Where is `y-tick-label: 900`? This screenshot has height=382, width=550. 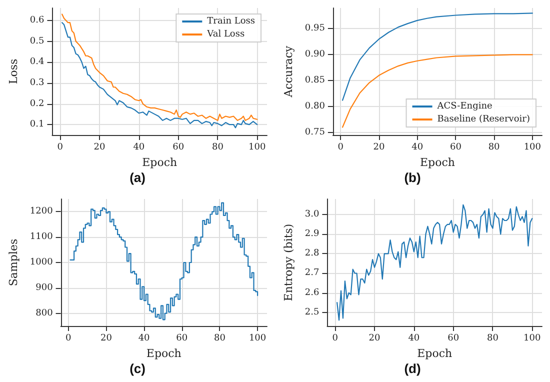 y-tick-label: 900 is located at coordinates (45, 287).